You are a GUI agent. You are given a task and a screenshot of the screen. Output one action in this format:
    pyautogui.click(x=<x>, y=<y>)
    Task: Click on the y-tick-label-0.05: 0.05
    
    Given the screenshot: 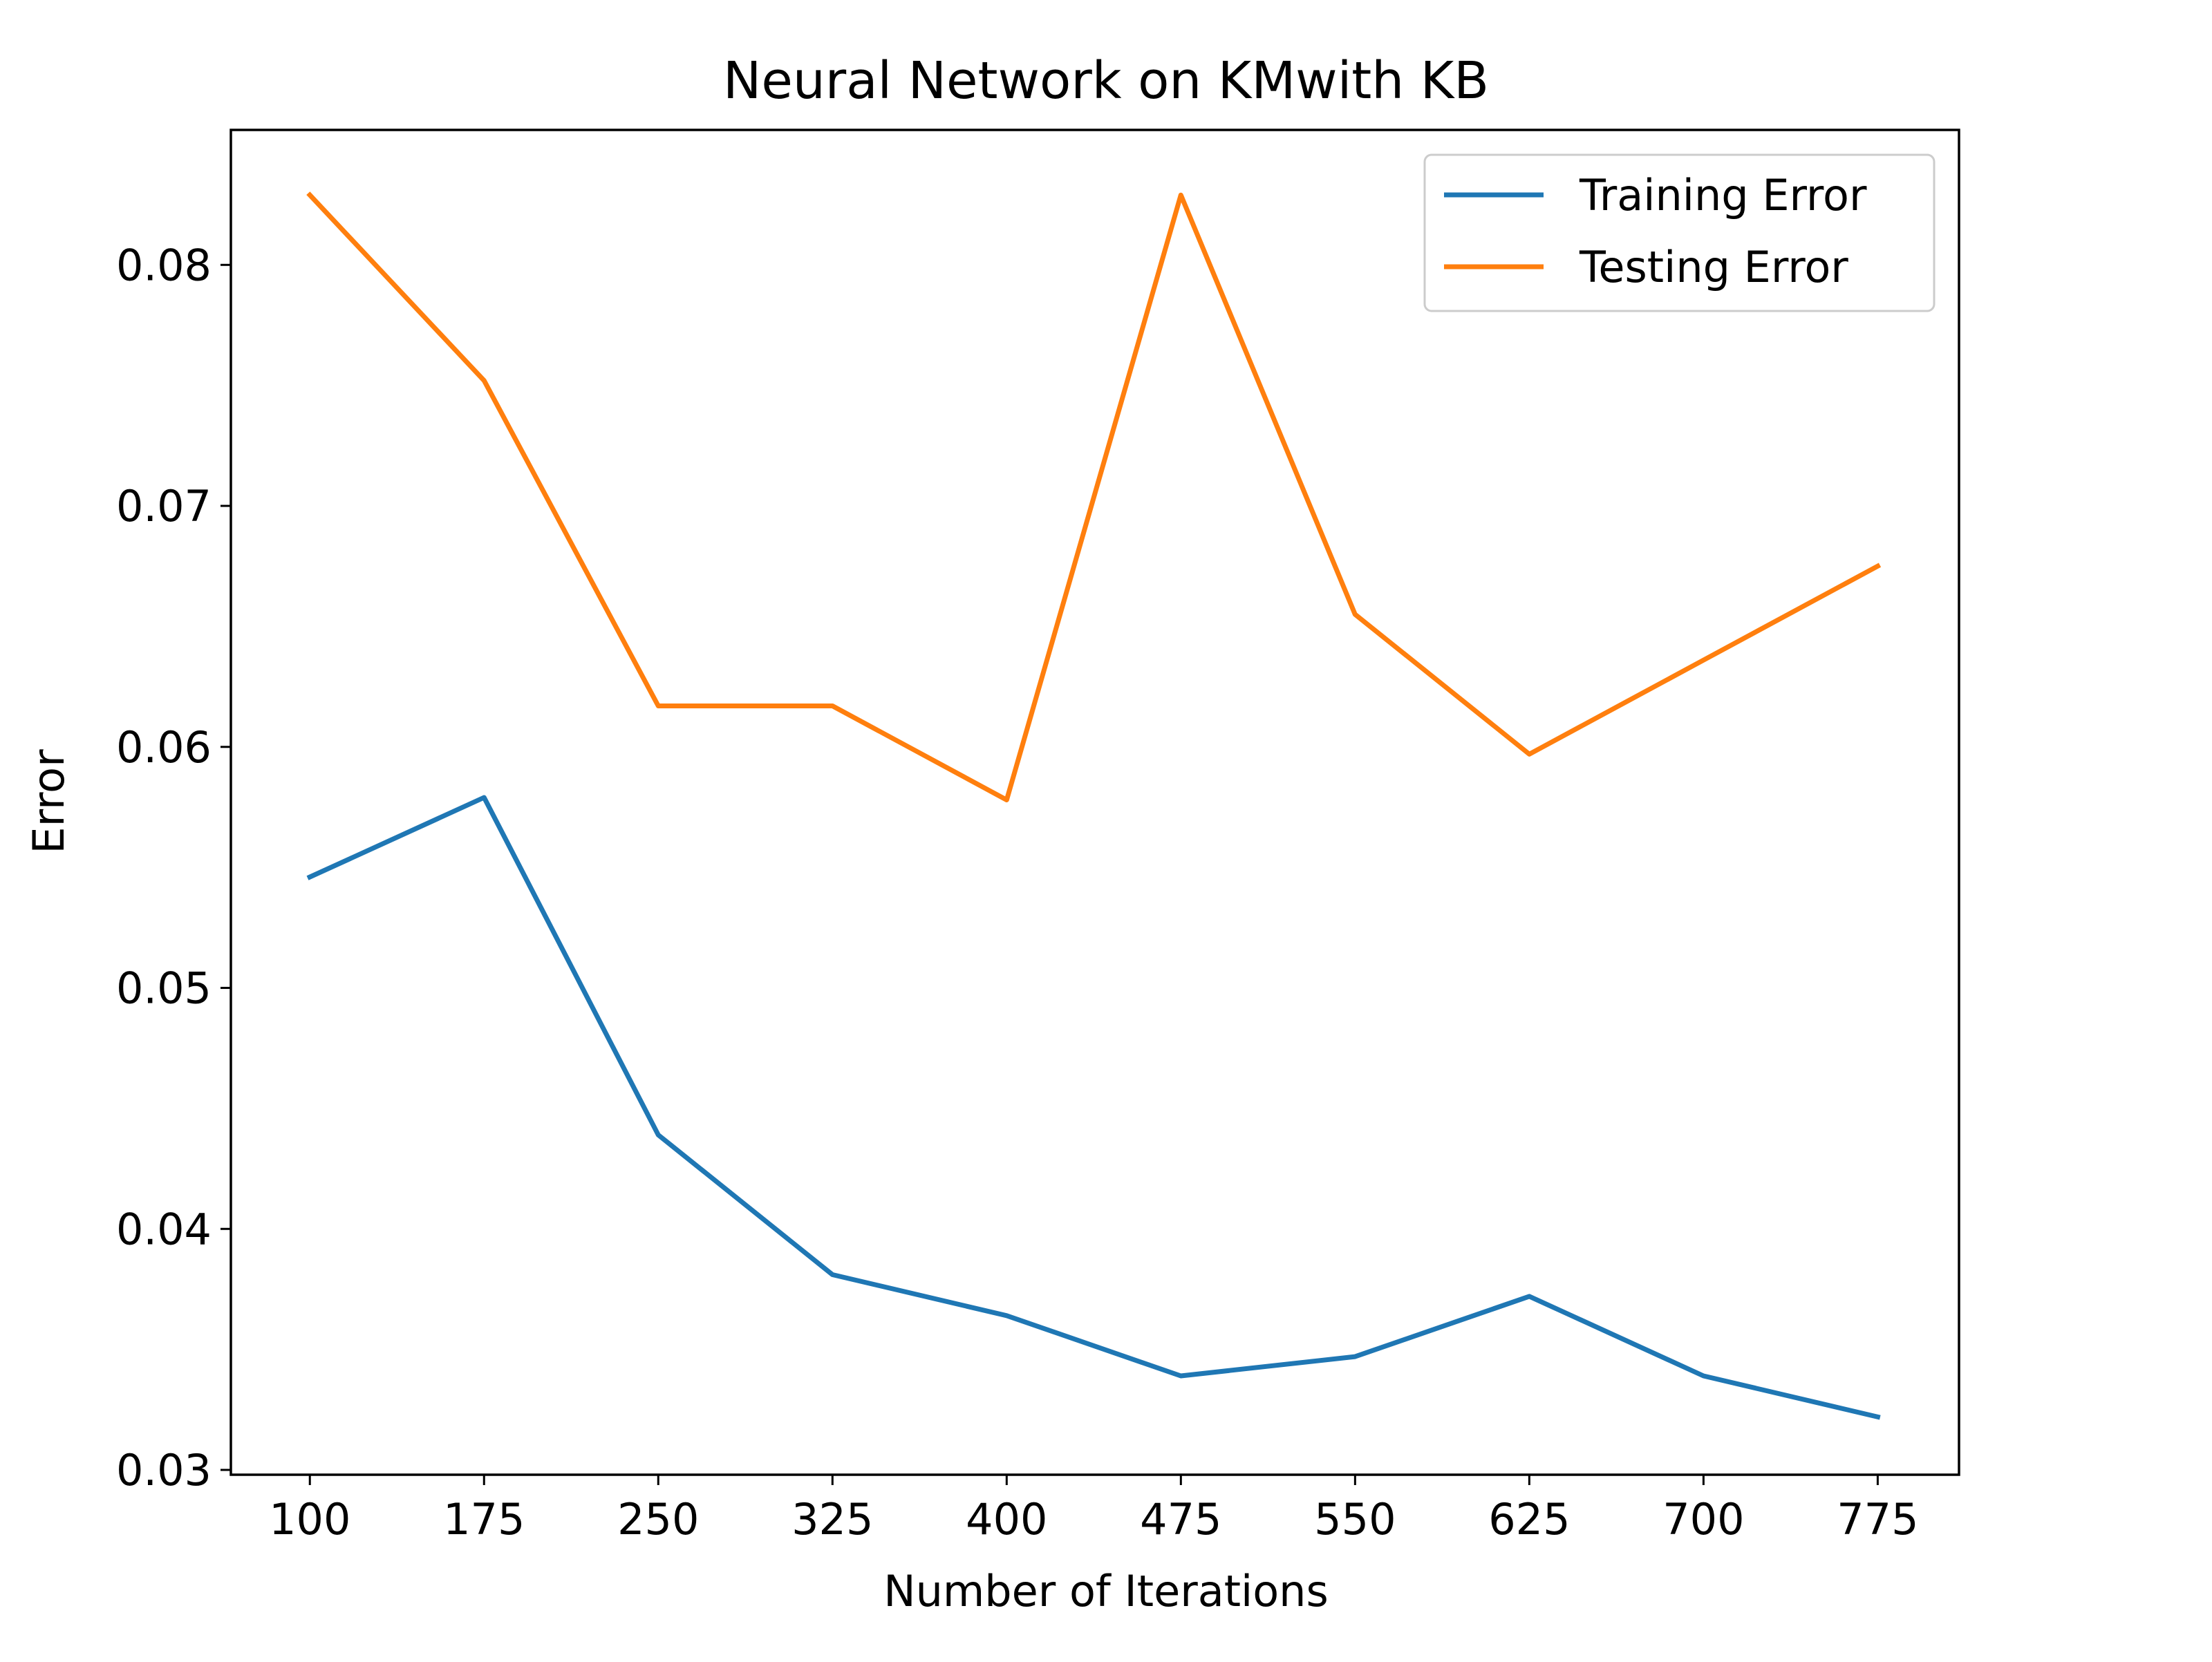 What is the action you would take?
    pyautogui.click(x=164, y=989)
    